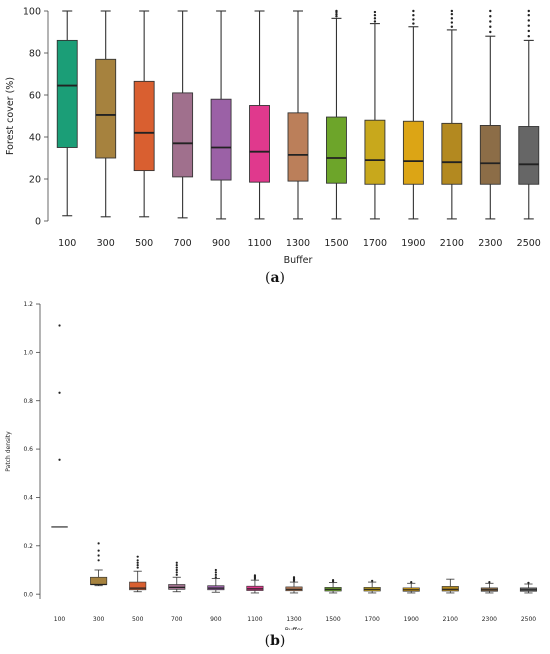 This screenshot has width=550, height=654. I want to click on x-tick-label: 900, so click(216, 619).